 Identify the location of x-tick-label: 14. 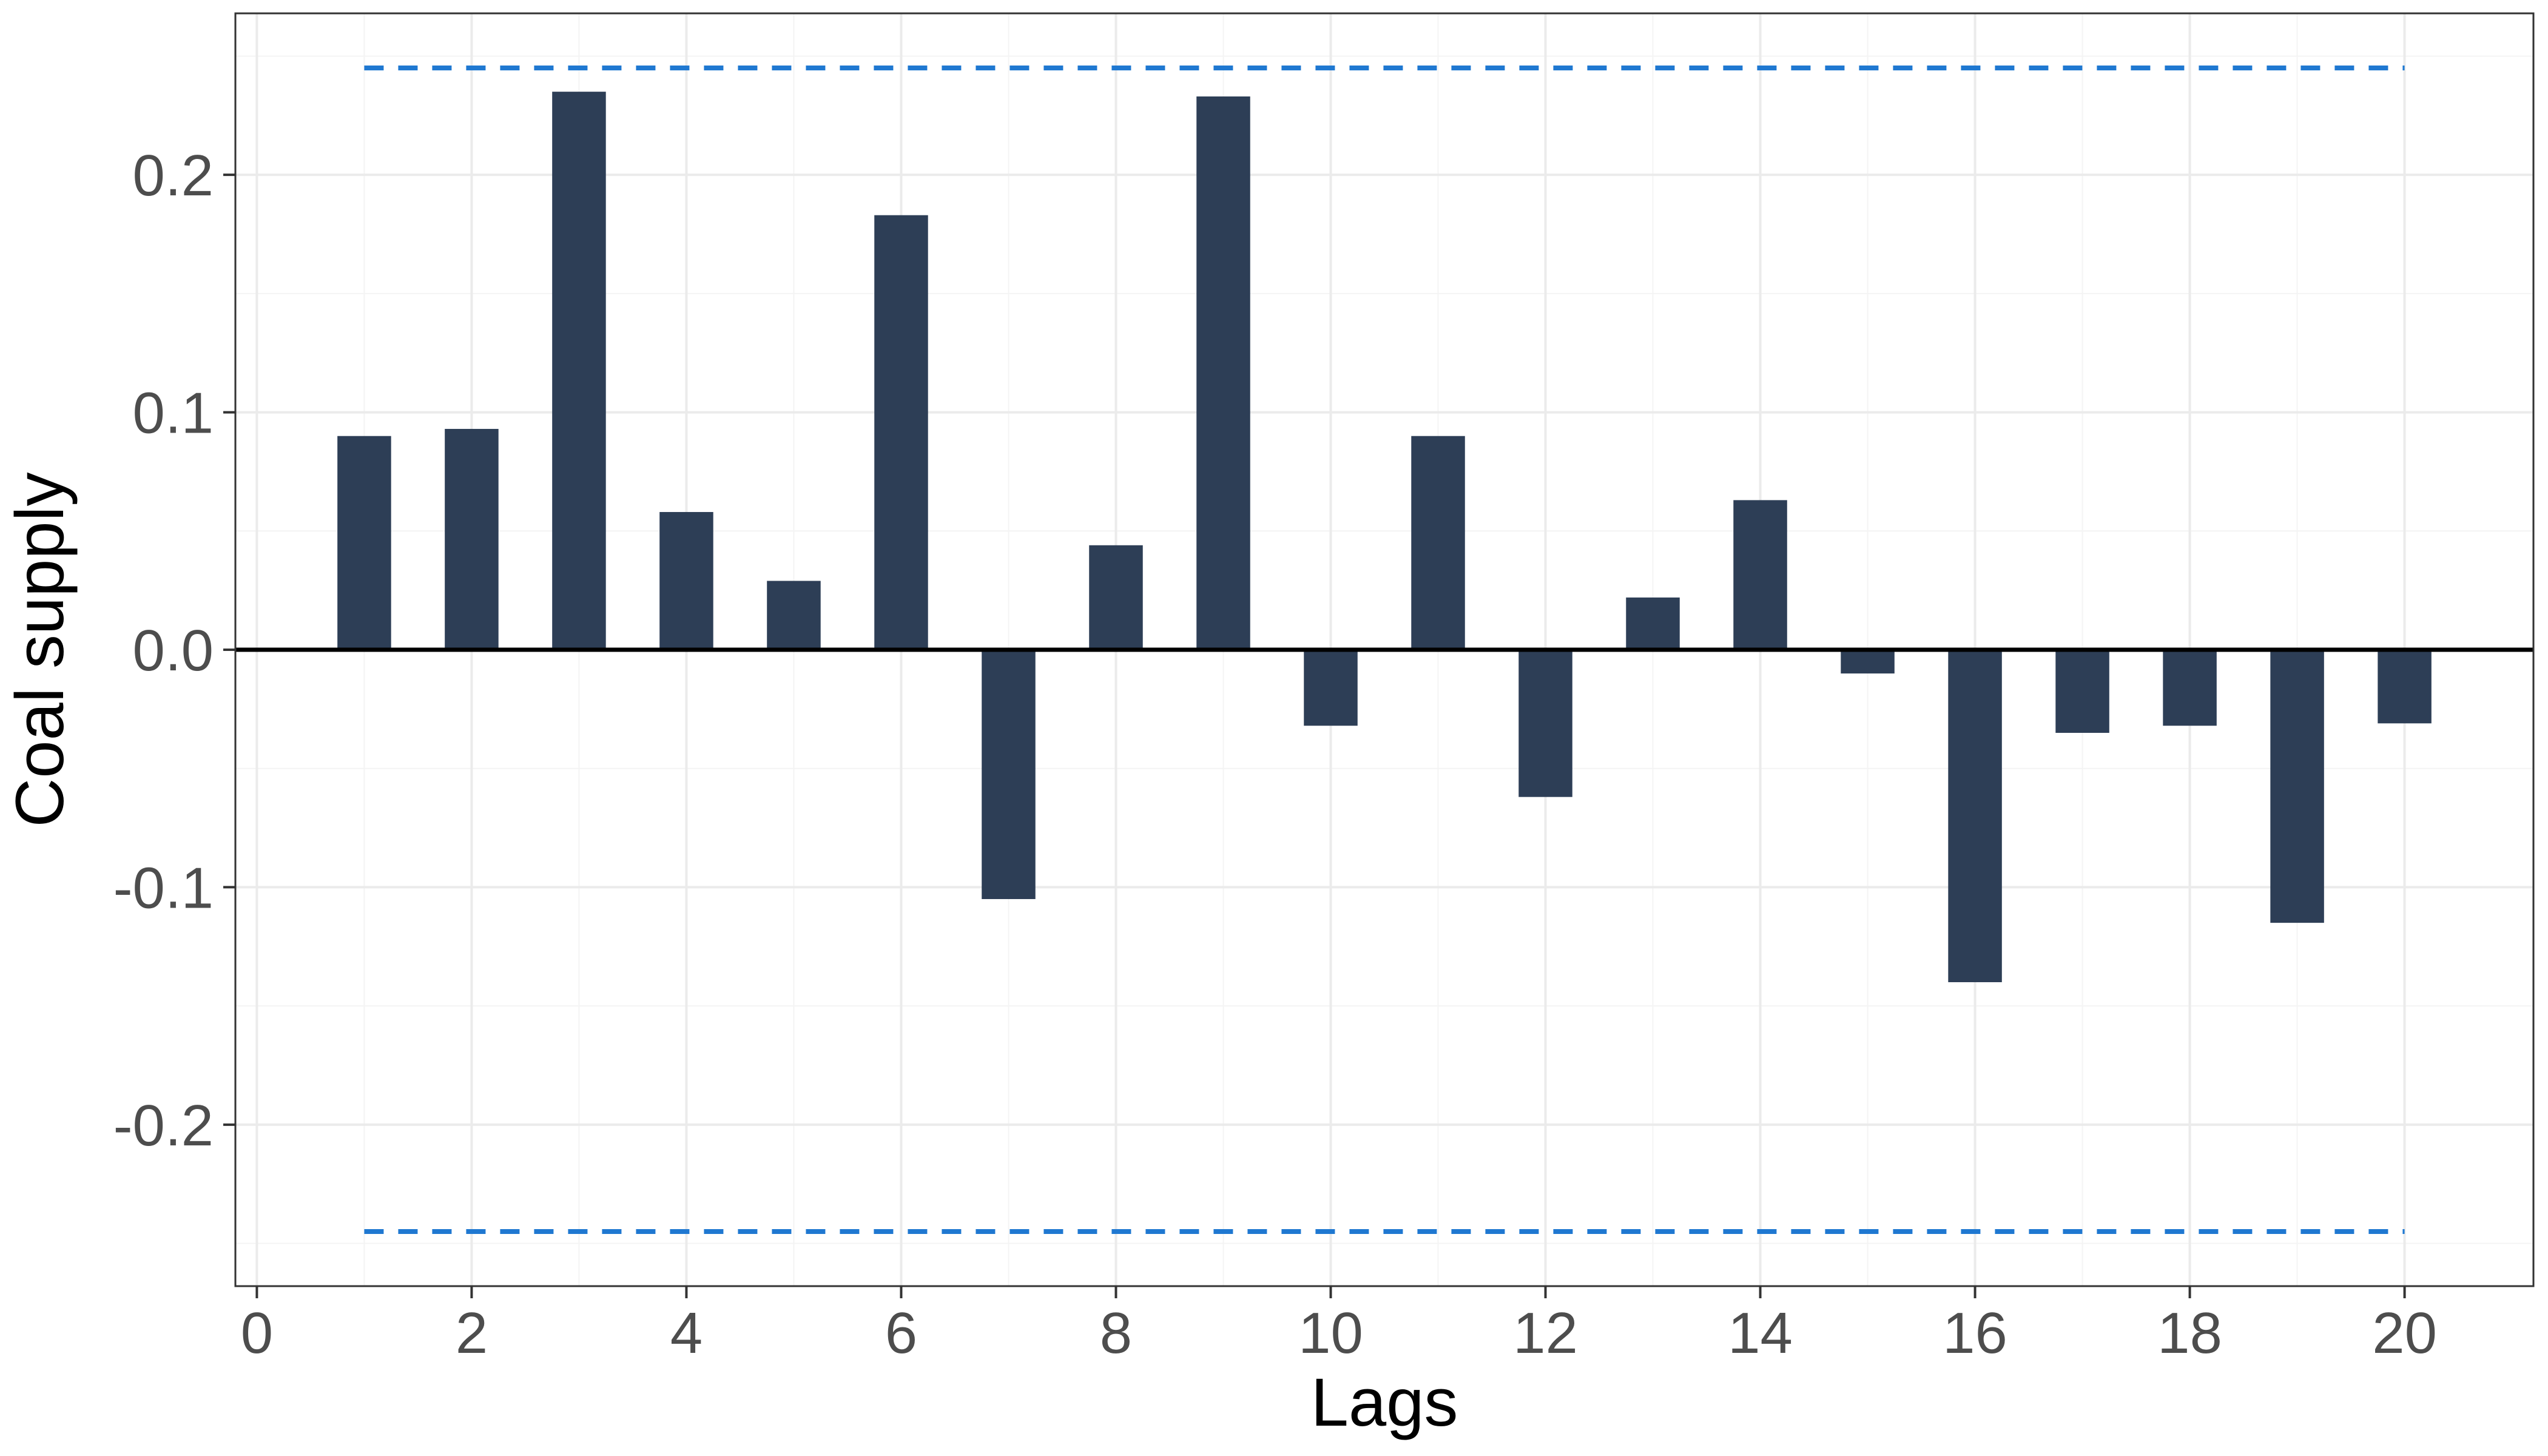
(1760, 1333).